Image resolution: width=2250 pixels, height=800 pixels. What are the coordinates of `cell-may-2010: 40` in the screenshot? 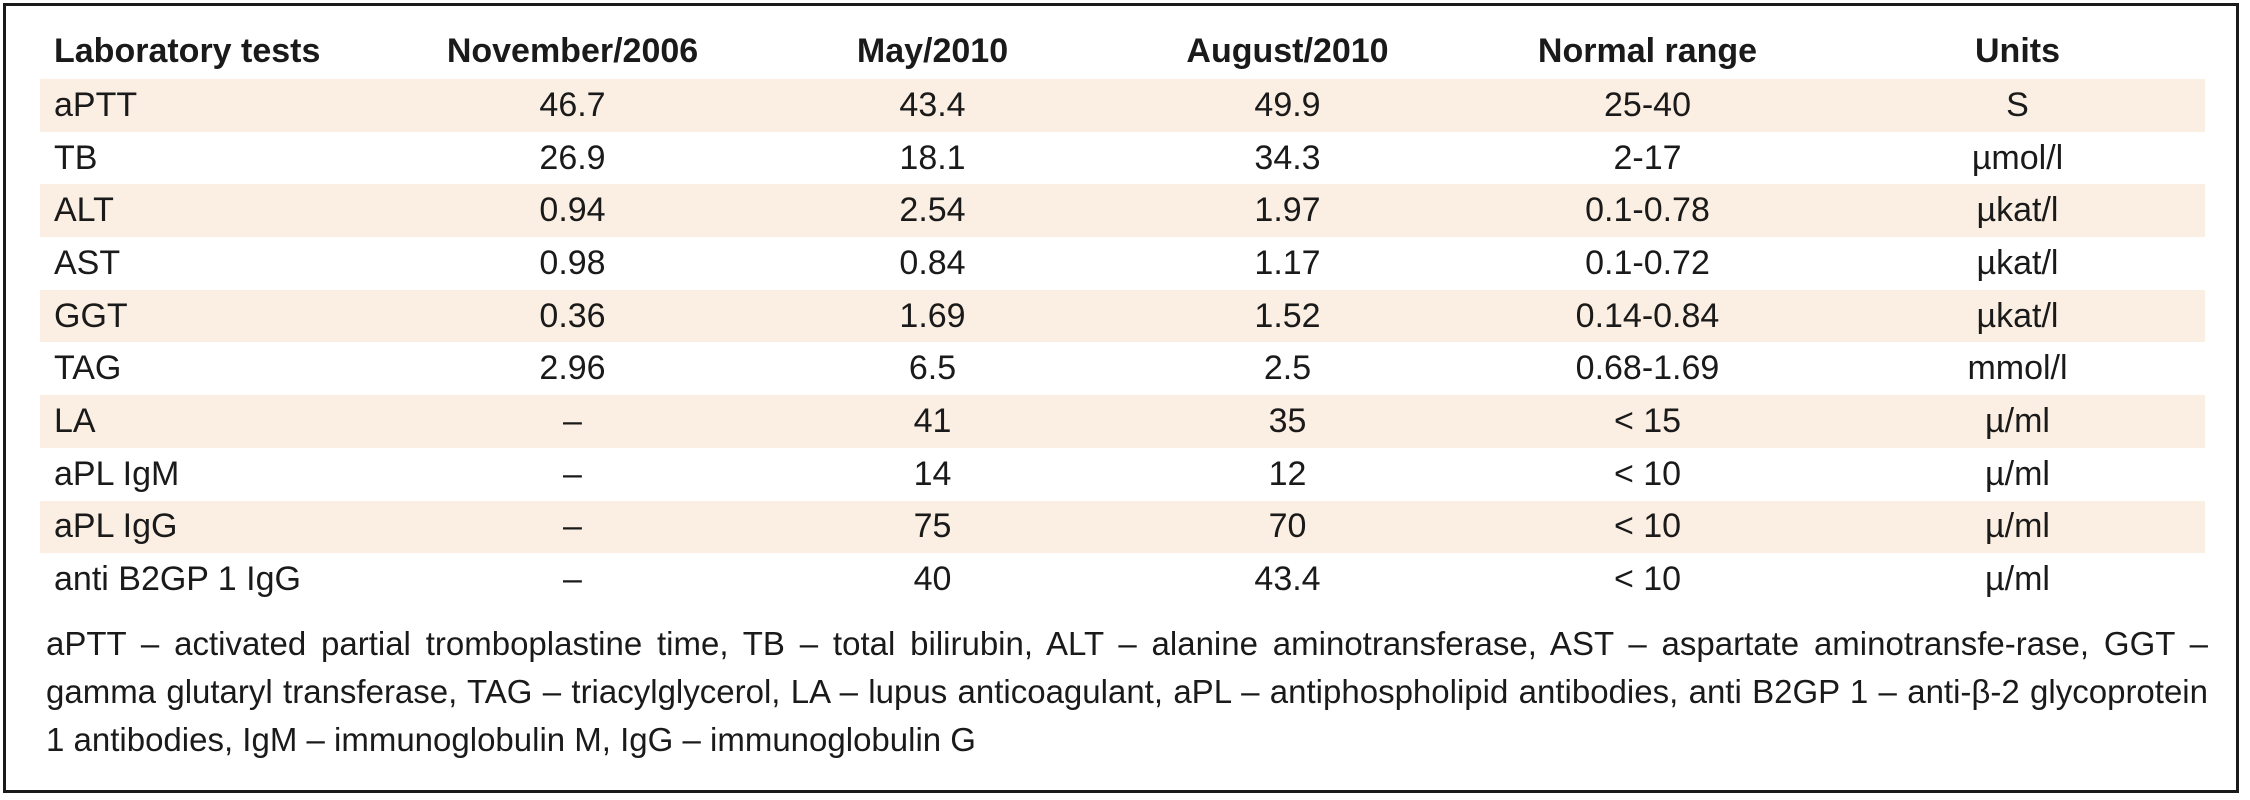 It's located at (932, 579).